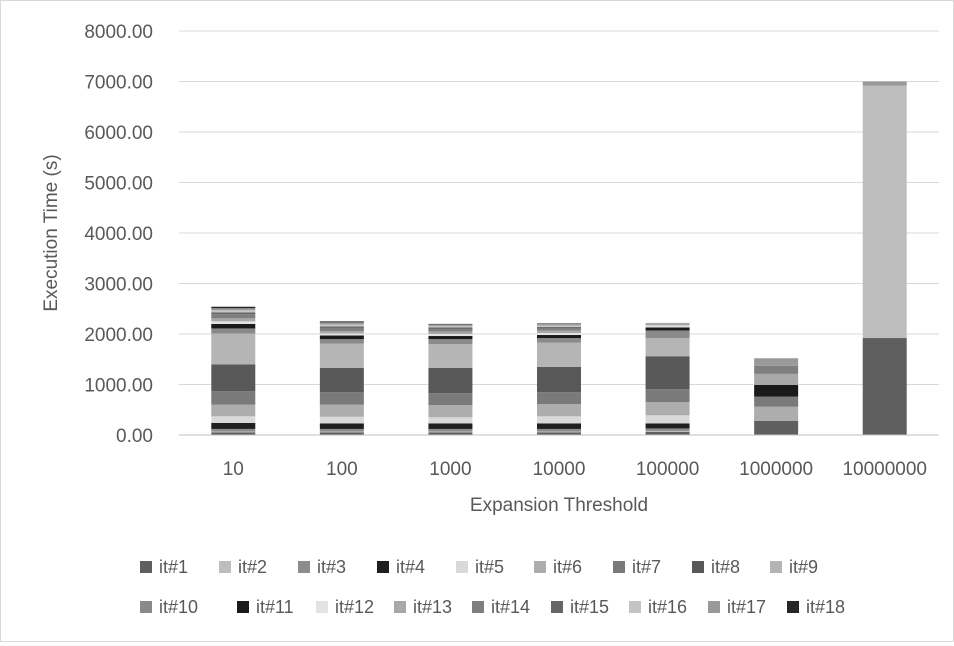 The width and height of the screenshot is (954, 646). I want to click on legend-label: it#5, so click(489, 567).